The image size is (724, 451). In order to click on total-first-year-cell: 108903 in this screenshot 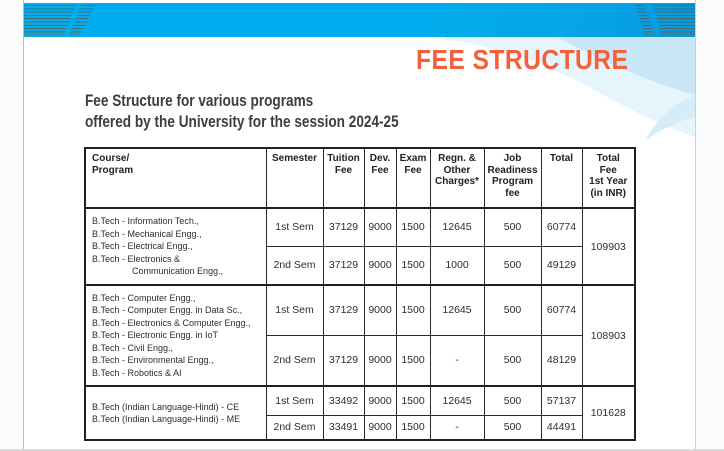, I will do `click(608, 335)`.